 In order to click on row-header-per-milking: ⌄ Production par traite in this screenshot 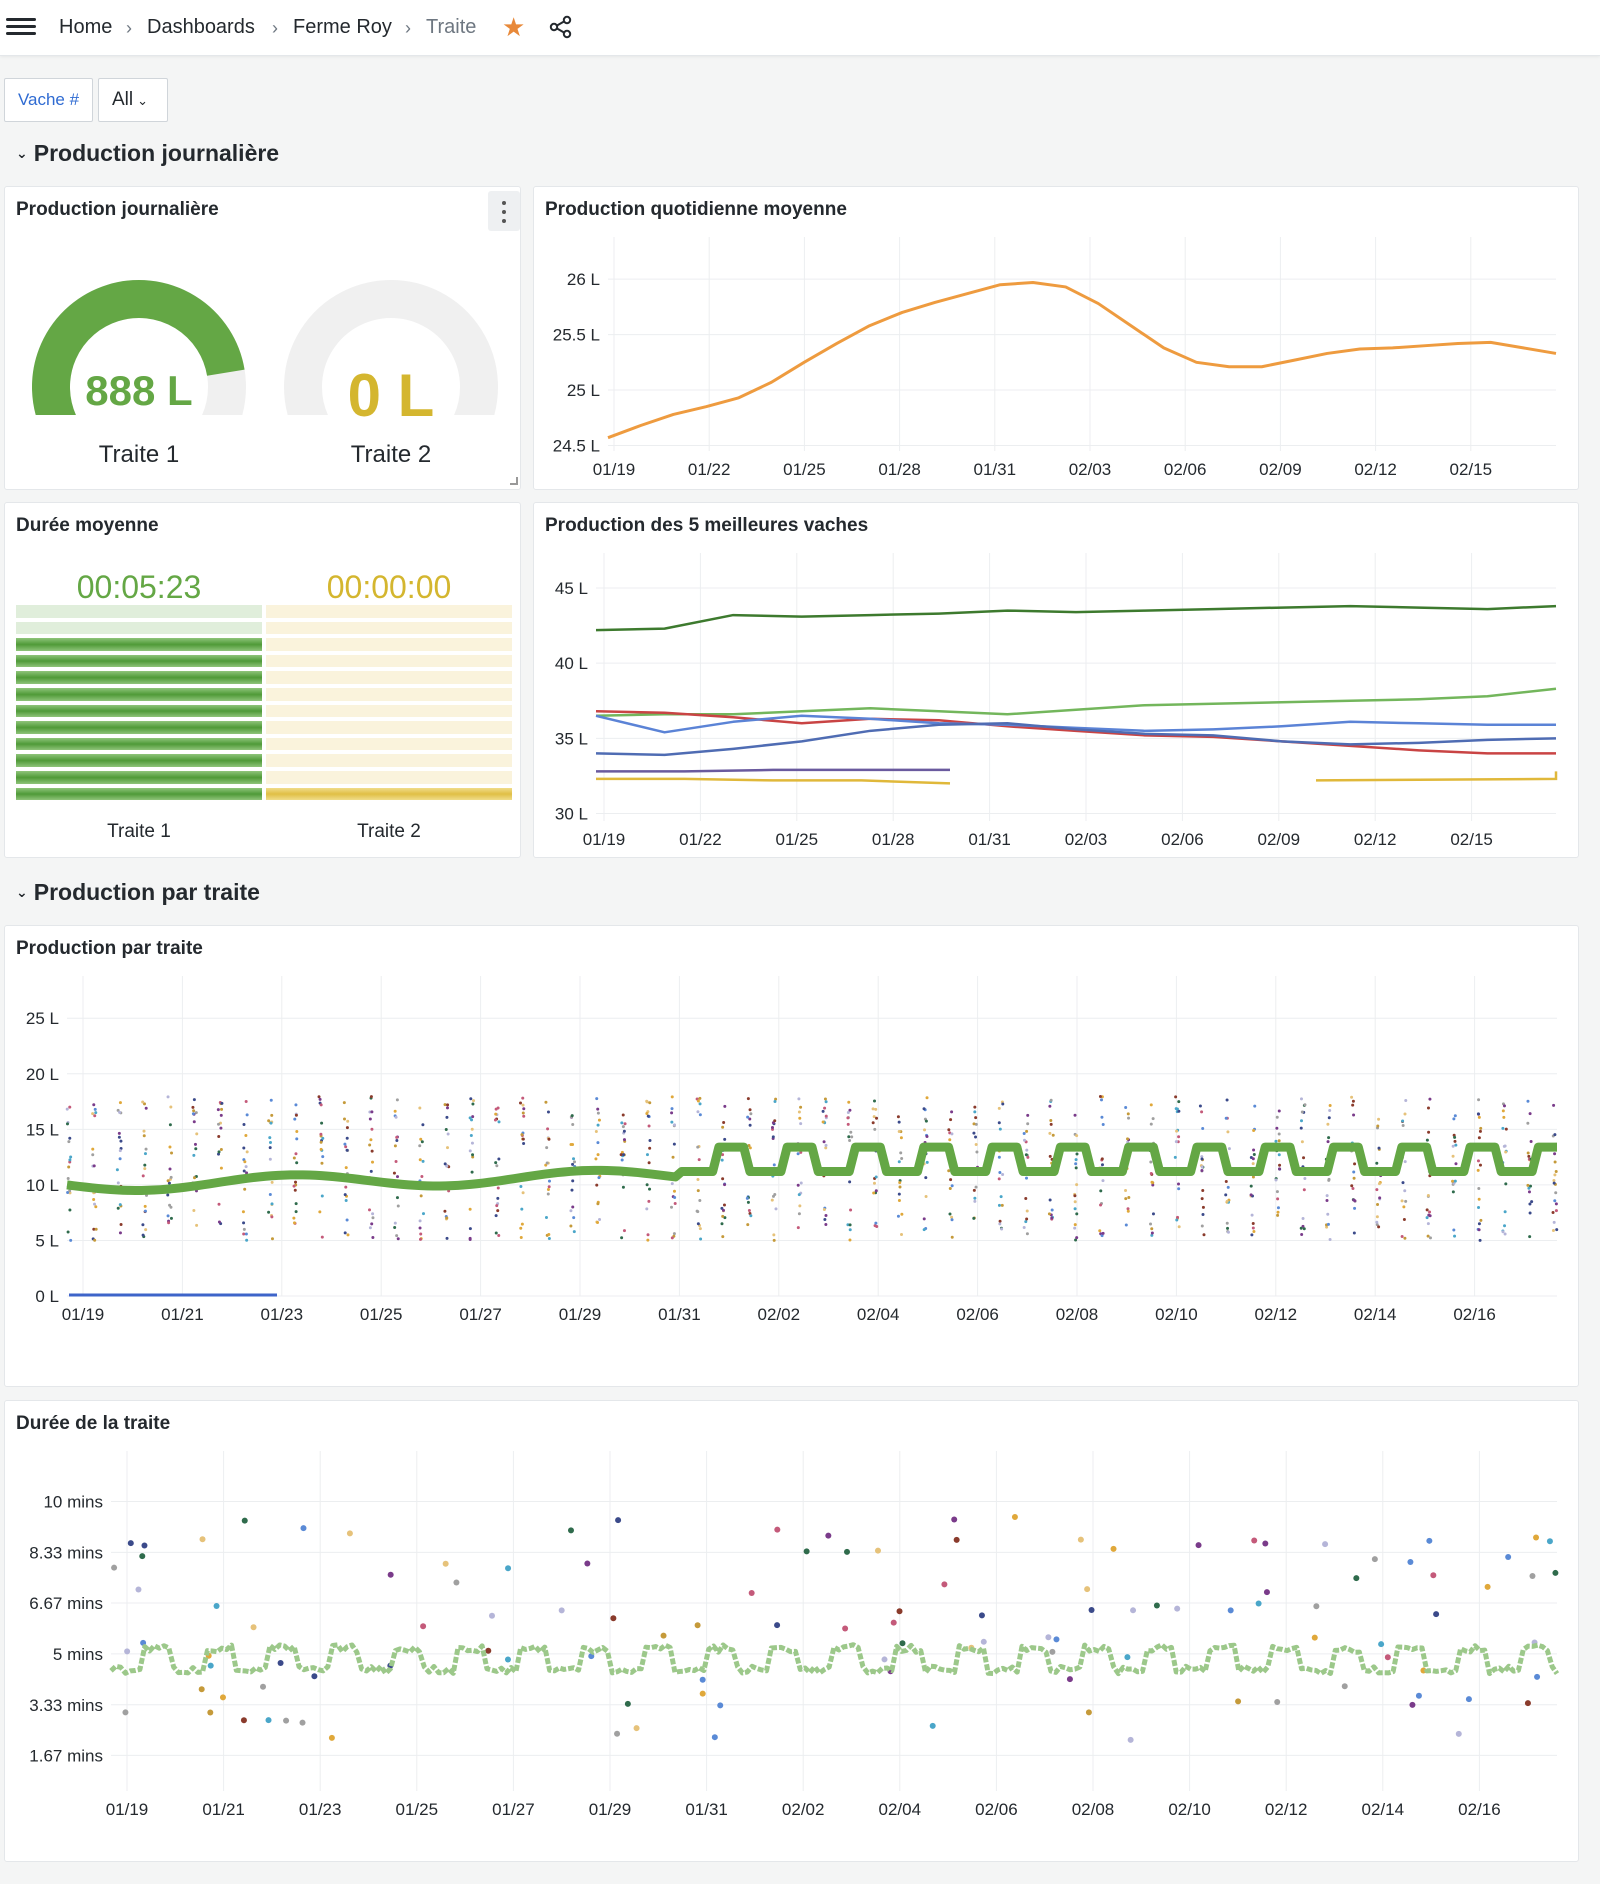, I will do `click(138, 892)`.